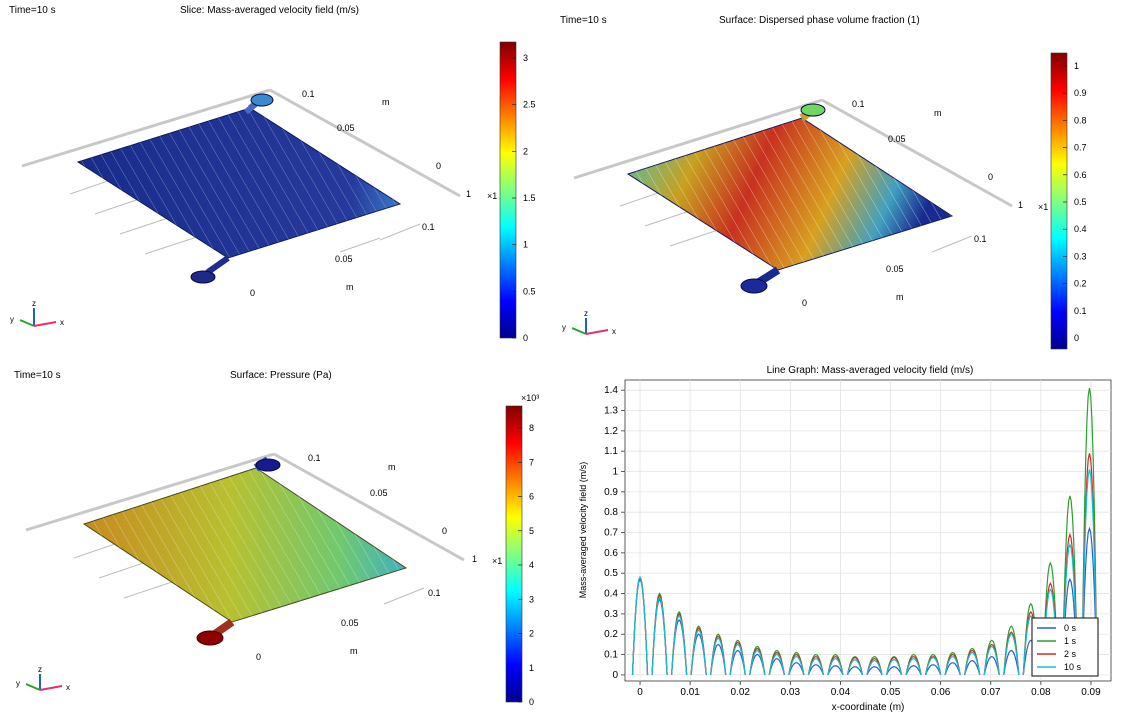 The height and width of the screenshot is (721, 1146). What do you see at coordinates (1080, 120) in the screenshot?
I see `colorbar-tick-label: 0.8` at bounding box center [1080, 120].